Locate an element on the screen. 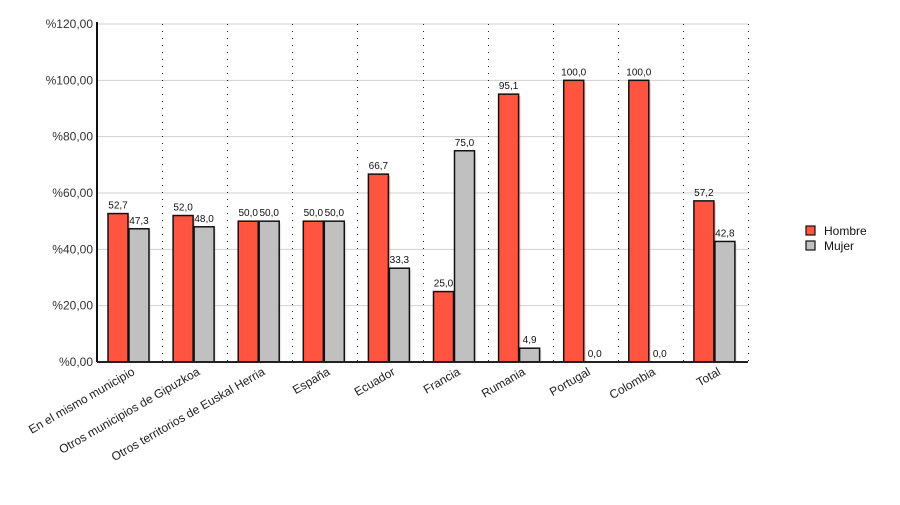 This screenshot has width=900, height=505. y-tick-label: %20,00 is located at coordinates (72, 306).